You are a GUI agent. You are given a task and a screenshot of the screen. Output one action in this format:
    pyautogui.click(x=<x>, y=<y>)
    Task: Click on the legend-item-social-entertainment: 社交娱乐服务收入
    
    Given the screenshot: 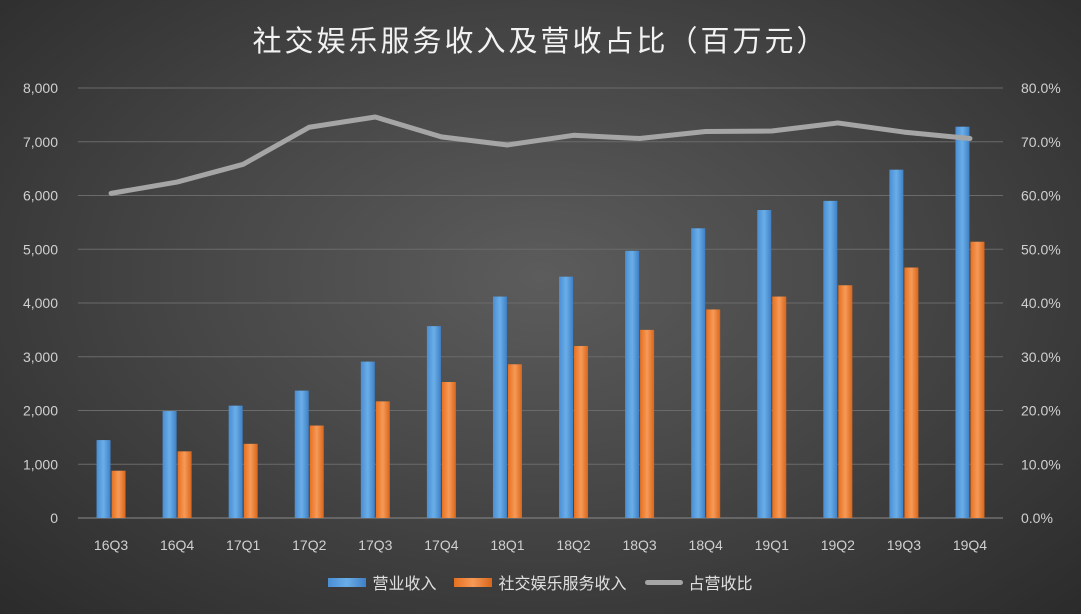 What is the action you would take?
    pyautogui.click(x=540, y=582)
    